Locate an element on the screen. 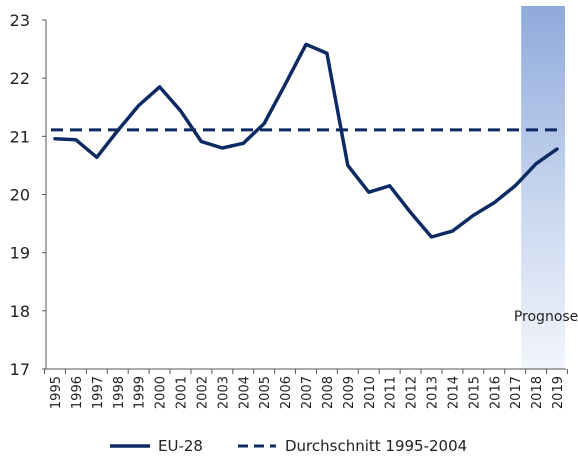 This screenshot has height=463, width=578. x-tick-label: 2019 is located at coordinates (558, 392).